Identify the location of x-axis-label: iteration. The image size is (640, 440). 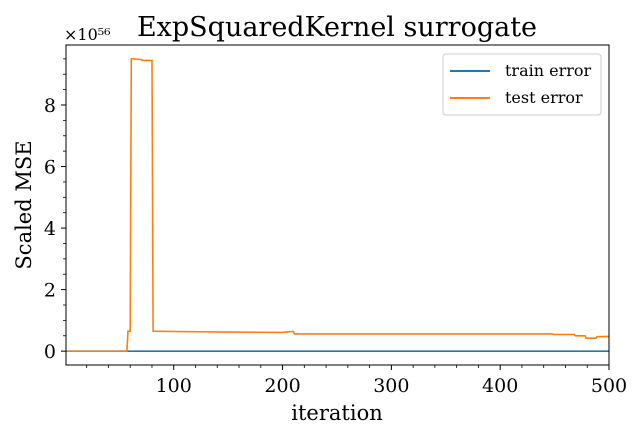
(336, 413).